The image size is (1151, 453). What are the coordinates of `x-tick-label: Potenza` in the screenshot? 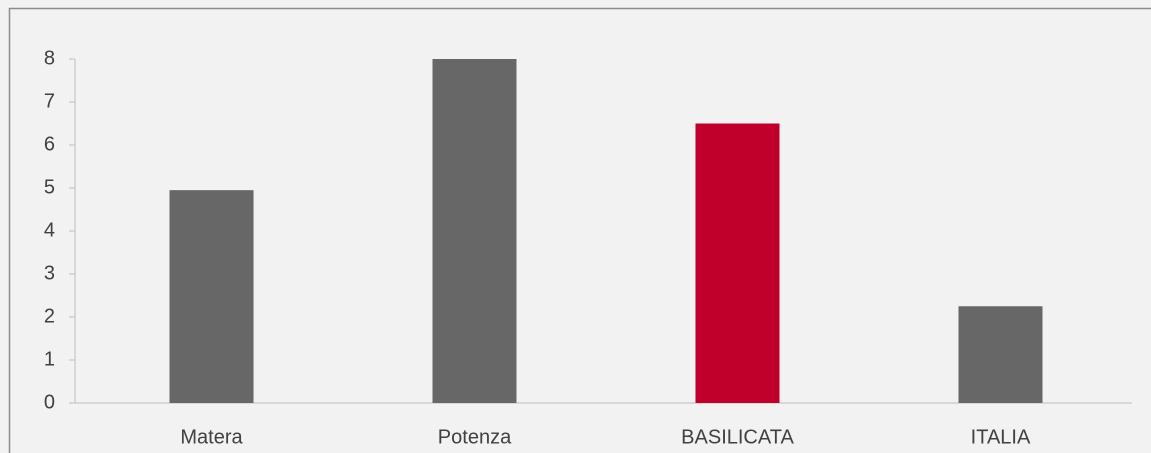 It's located at (475, 437).